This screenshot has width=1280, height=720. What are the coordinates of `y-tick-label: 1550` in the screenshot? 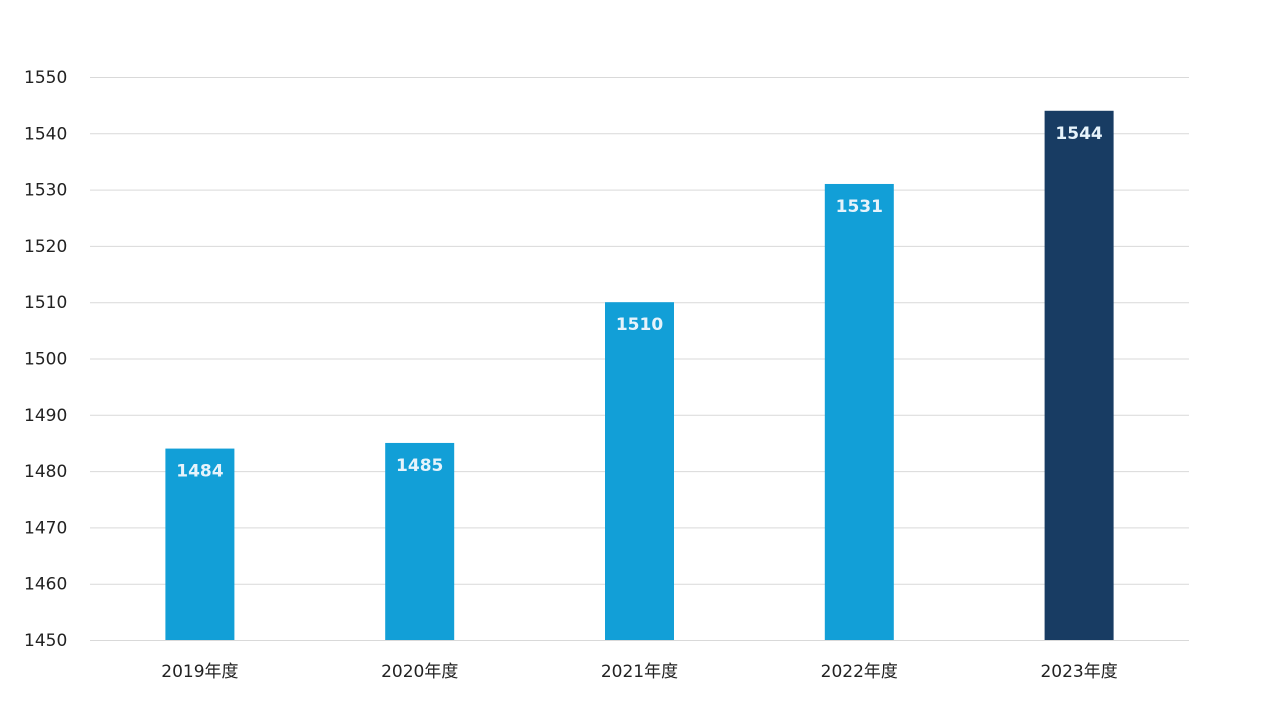 It's located at (45, 78).